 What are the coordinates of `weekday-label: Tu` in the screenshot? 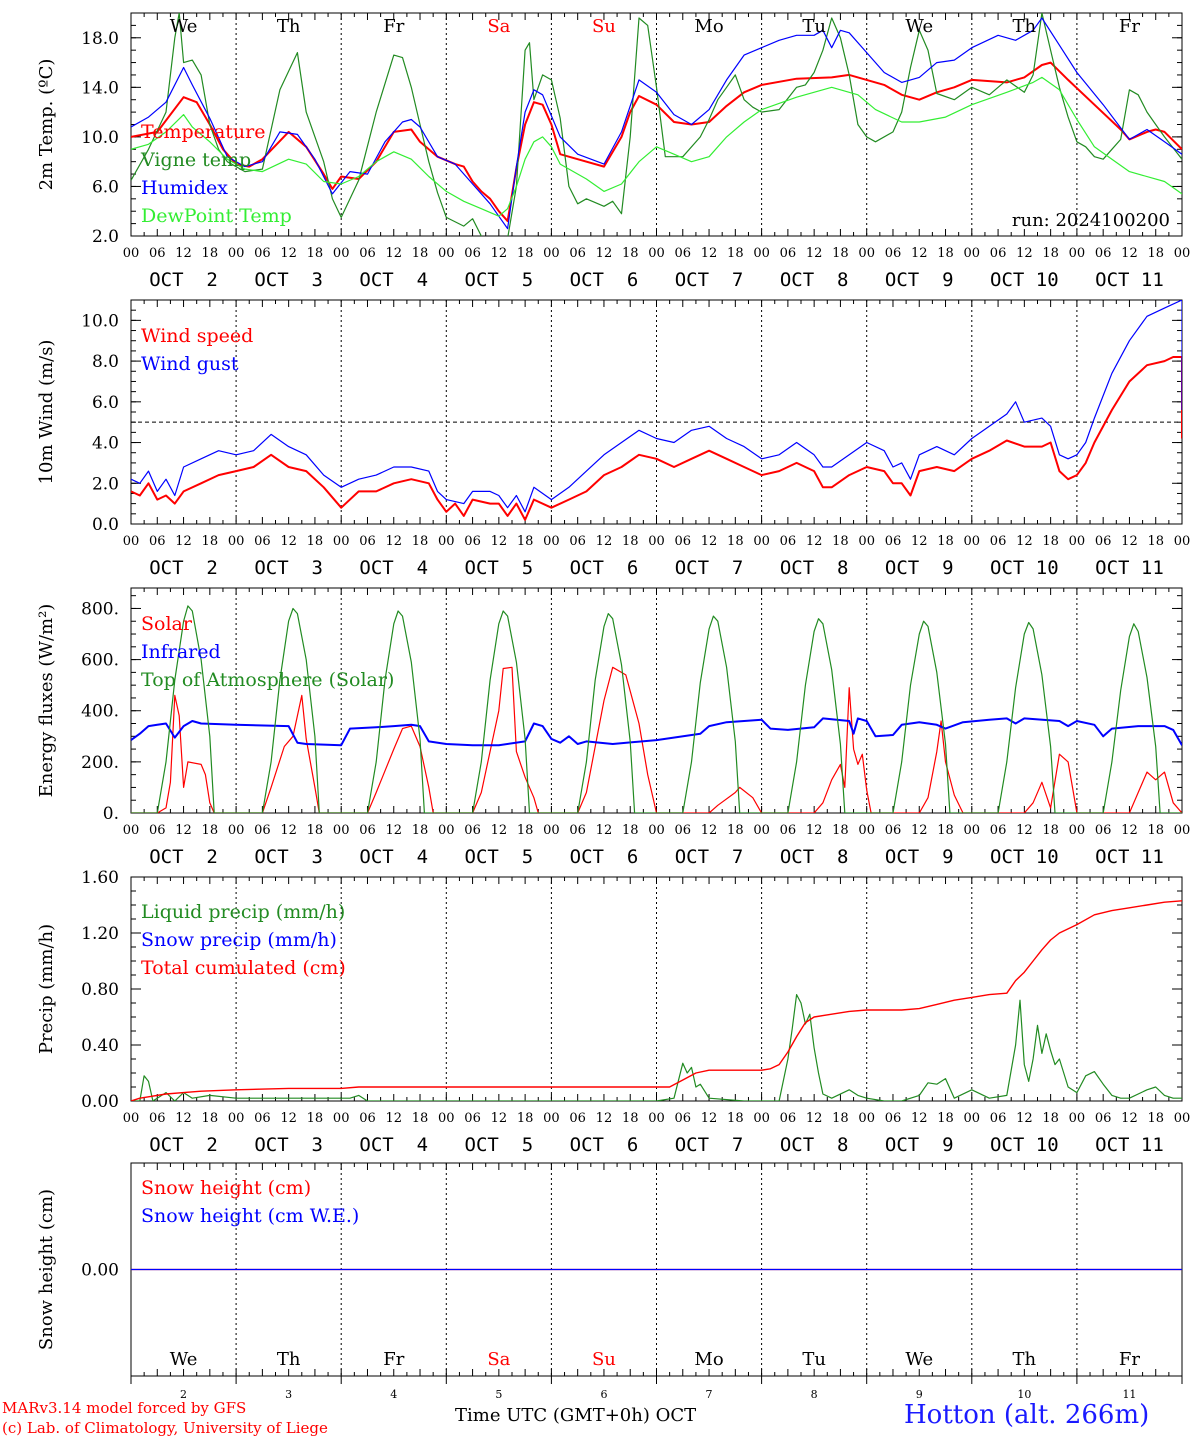 It's located at (814, 1359).